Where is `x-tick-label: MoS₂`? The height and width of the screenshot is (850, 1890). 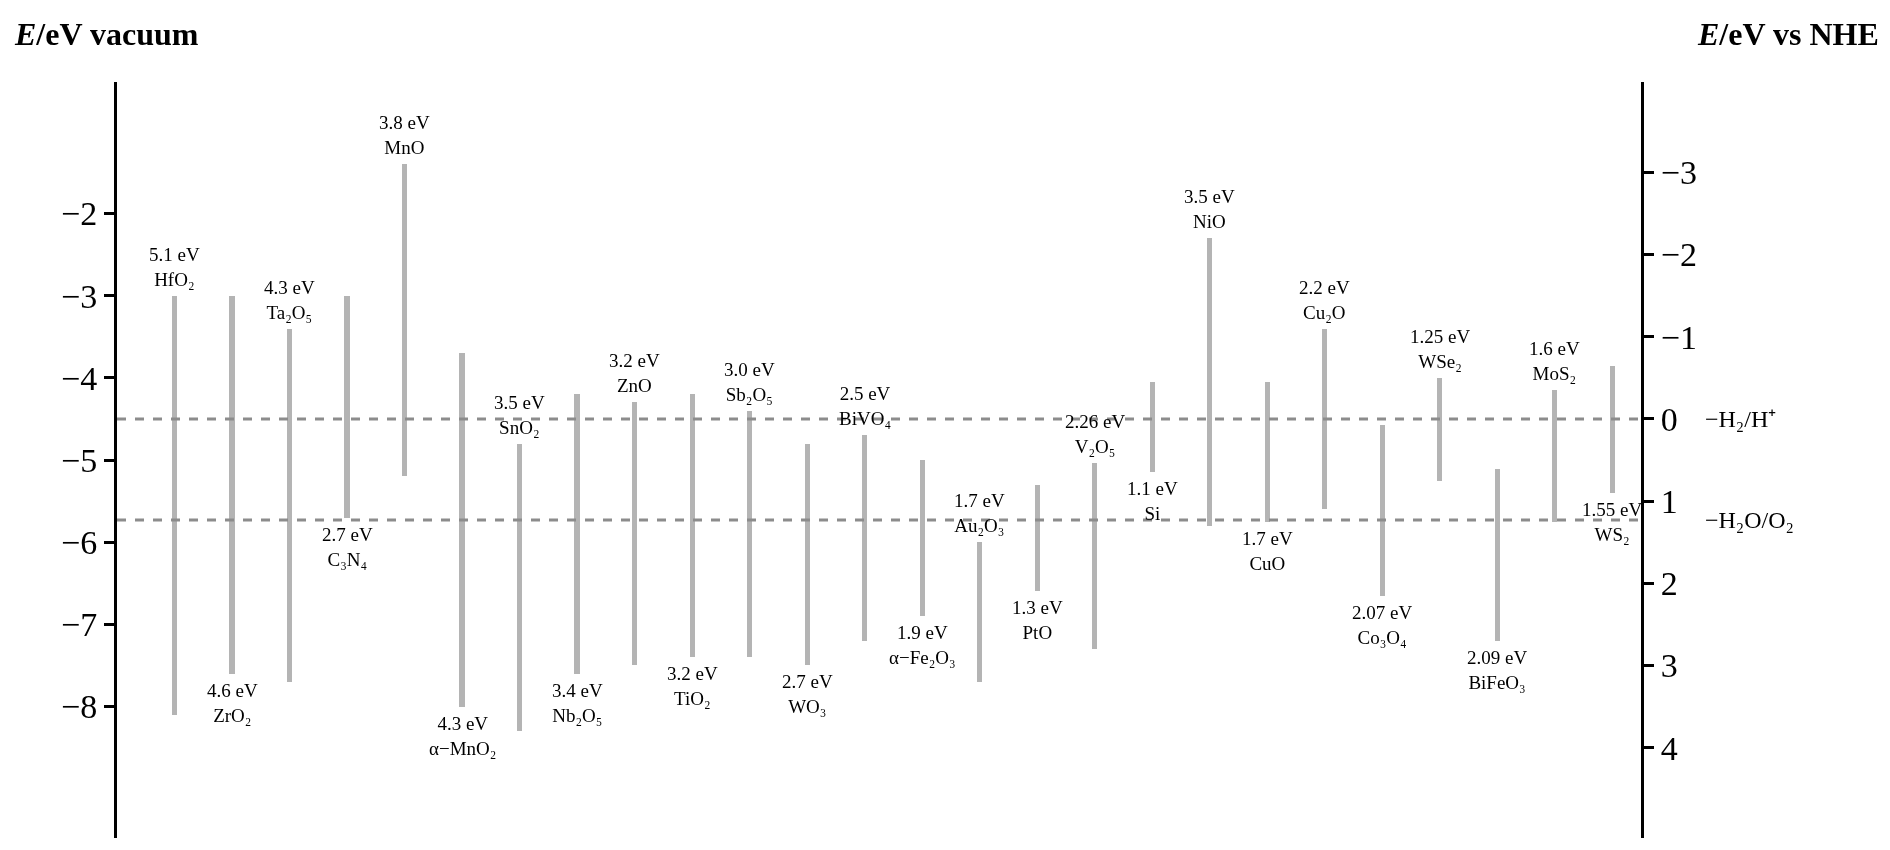 x-tick-label: MoS₂ is located at coordinates (1554, 373).